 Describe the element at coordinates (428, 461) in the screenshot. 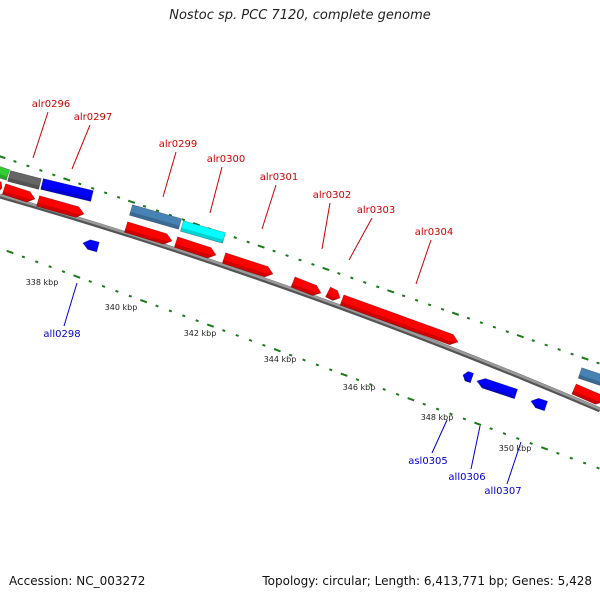

I see `gene-label-asl0305: asl0305` at that location.